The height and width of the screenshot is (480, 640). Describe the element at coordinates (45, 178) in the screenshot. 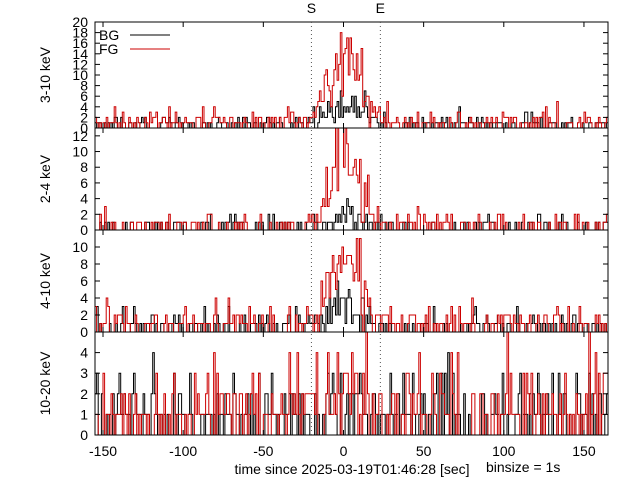

I see `y-axis-label-panel-2: 2-4 keV` at that location.